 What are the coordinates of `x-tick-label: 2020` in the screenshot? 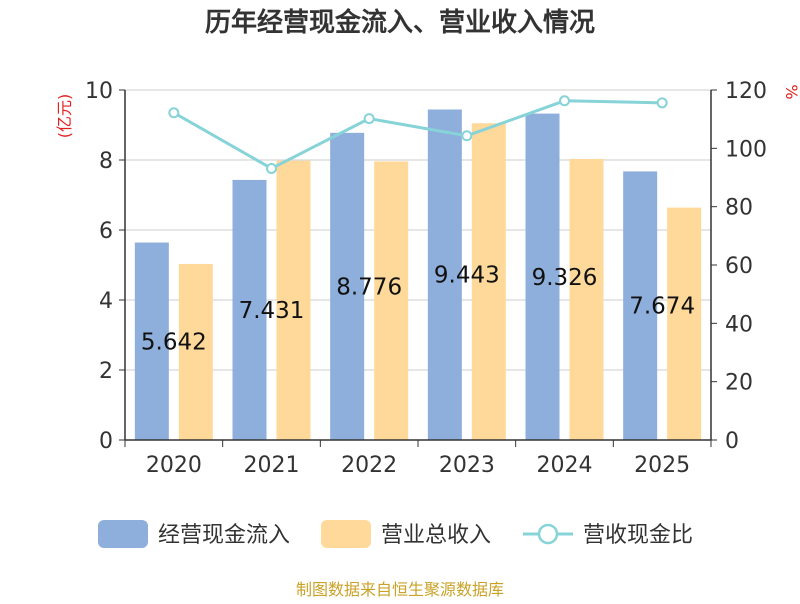 It's located at (174, 465).